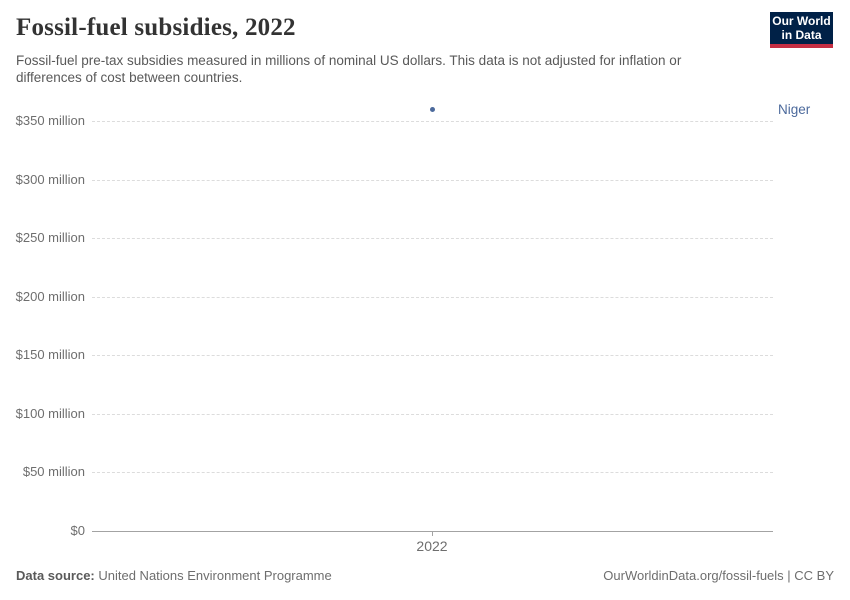  I want to click on y-axis-tick-label: $250 million, so click(50, 238).